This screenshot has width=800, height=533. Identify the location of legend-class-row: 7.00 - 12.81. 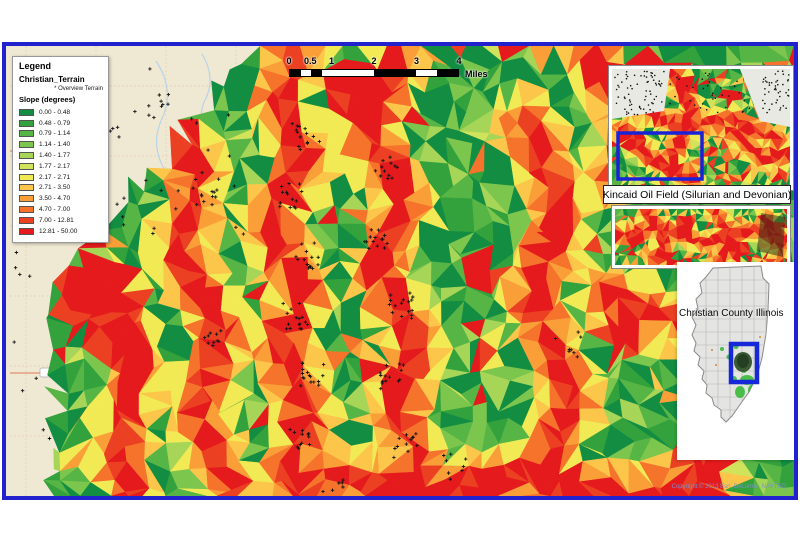
(61, 220).